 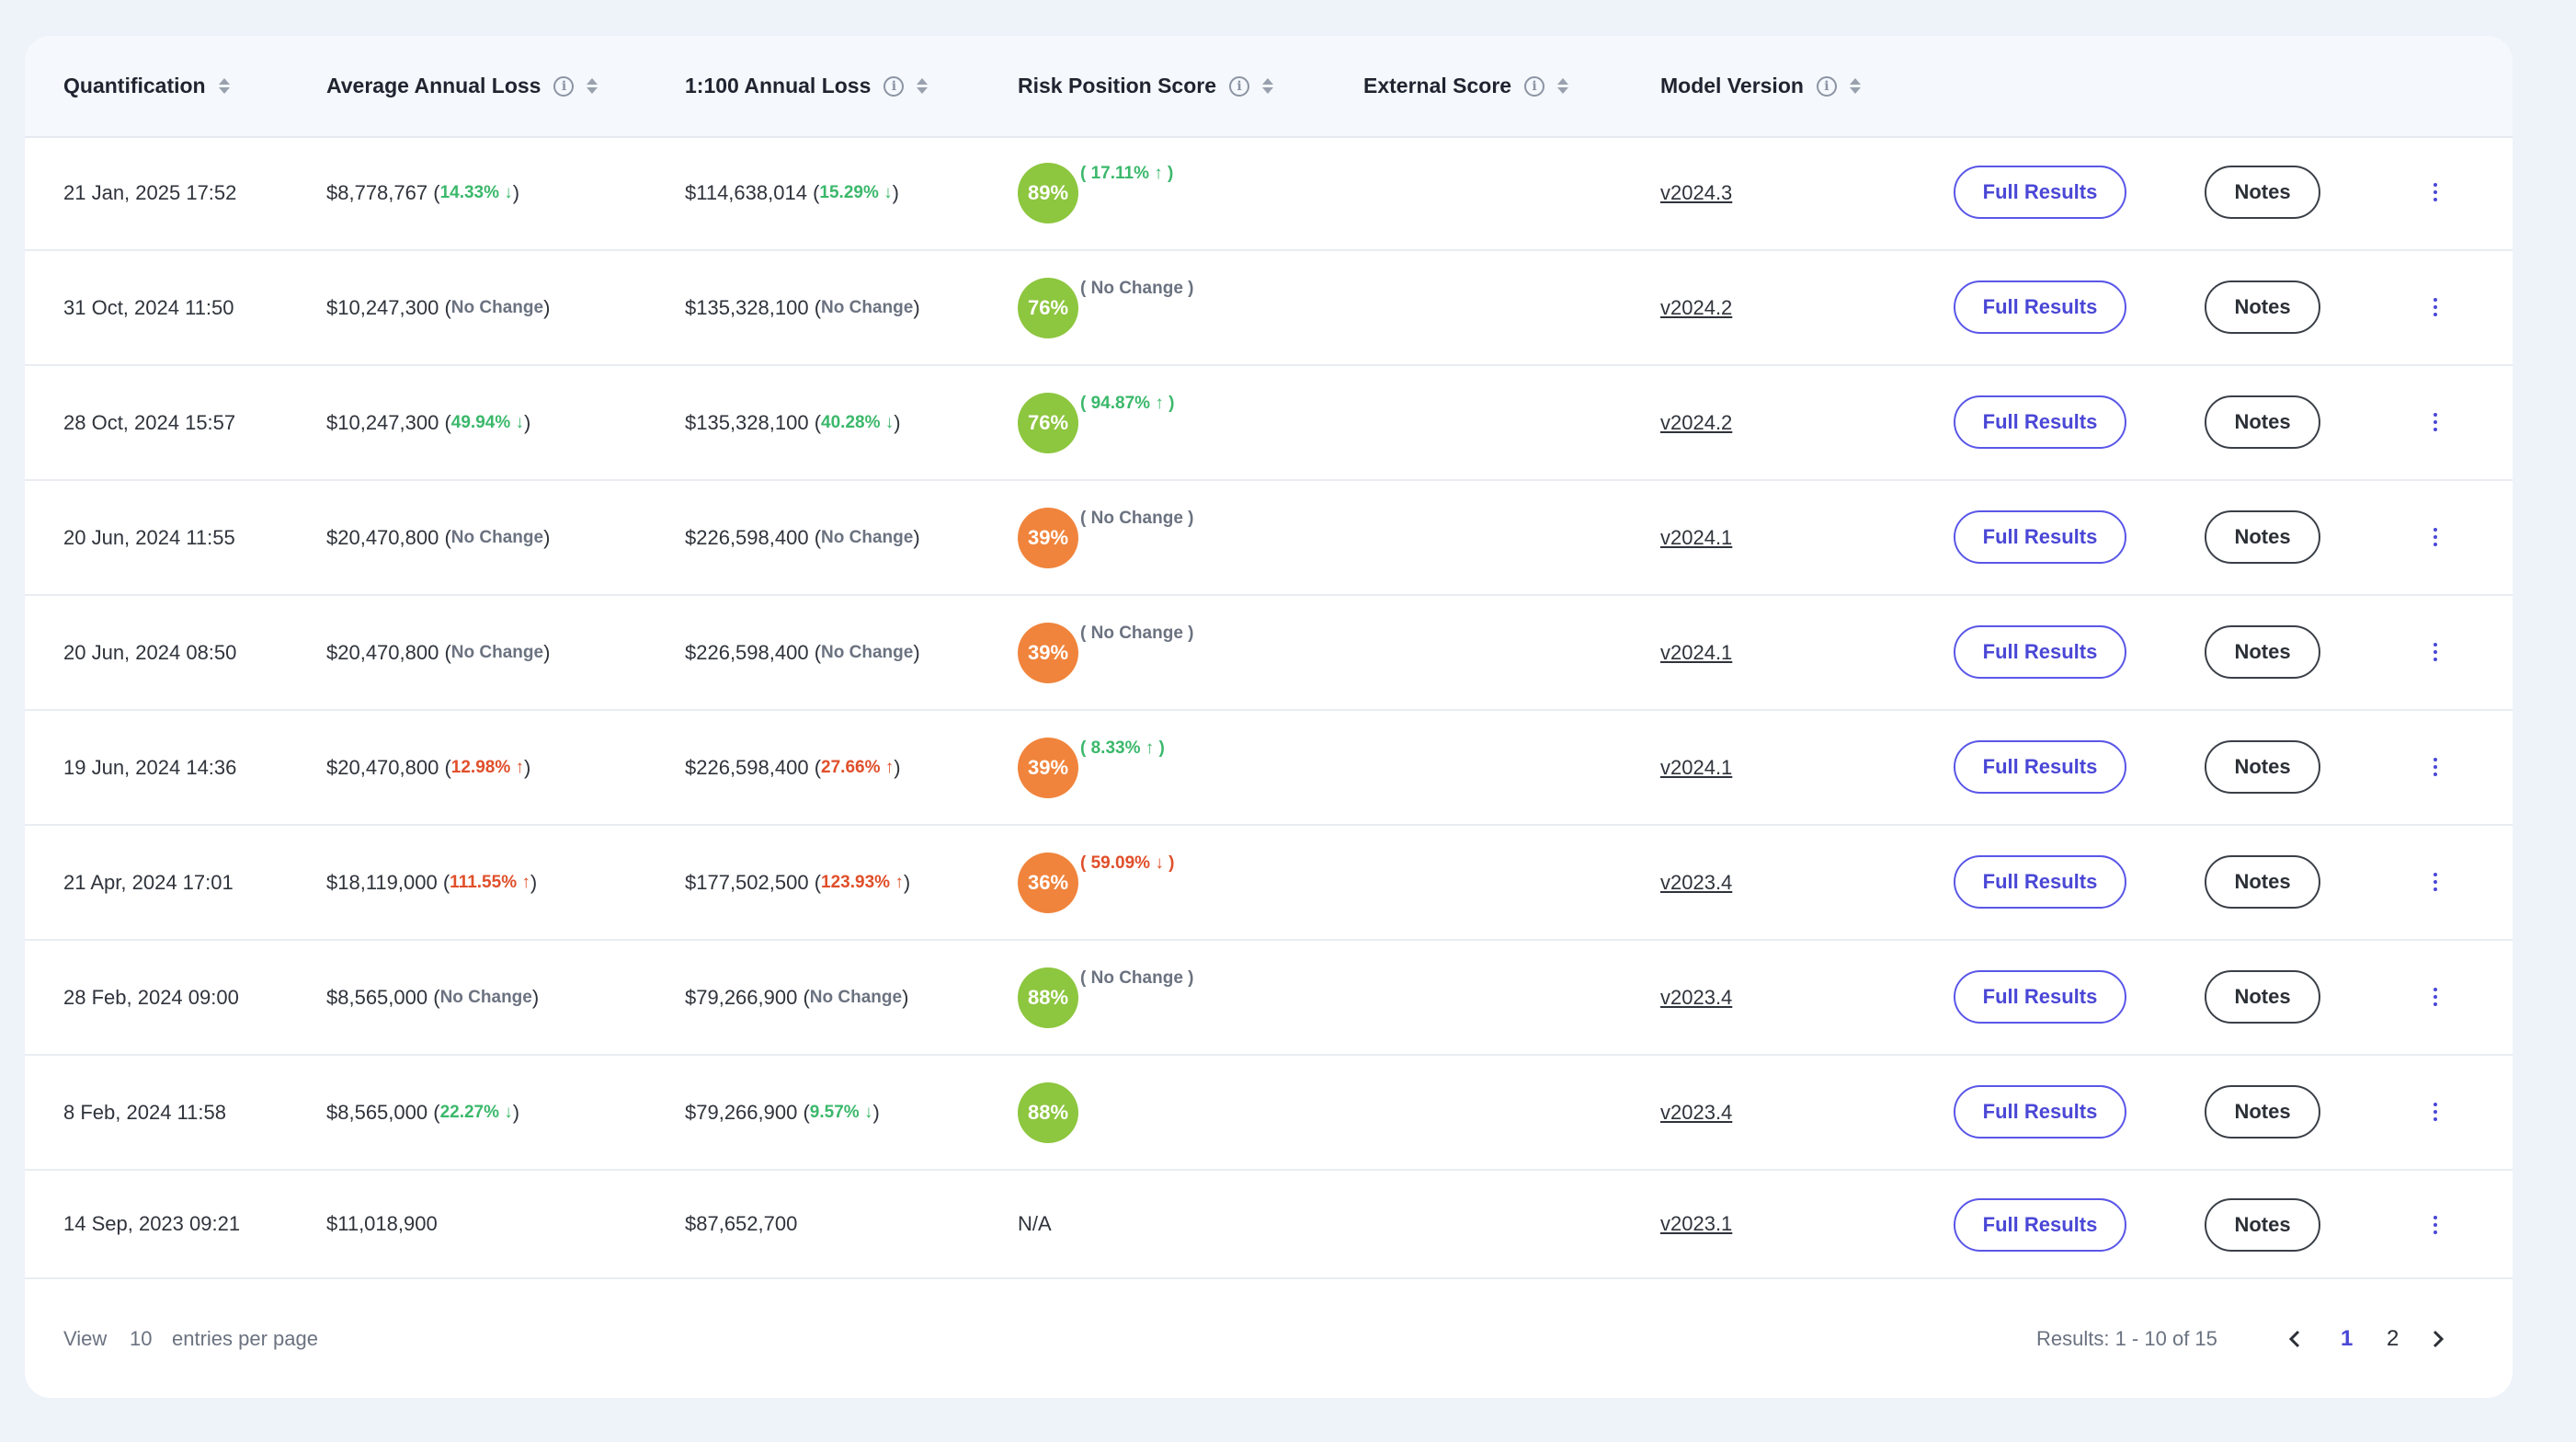 I want to click on change-indicator: 12.98% ↑, so click(x=487, y=767).